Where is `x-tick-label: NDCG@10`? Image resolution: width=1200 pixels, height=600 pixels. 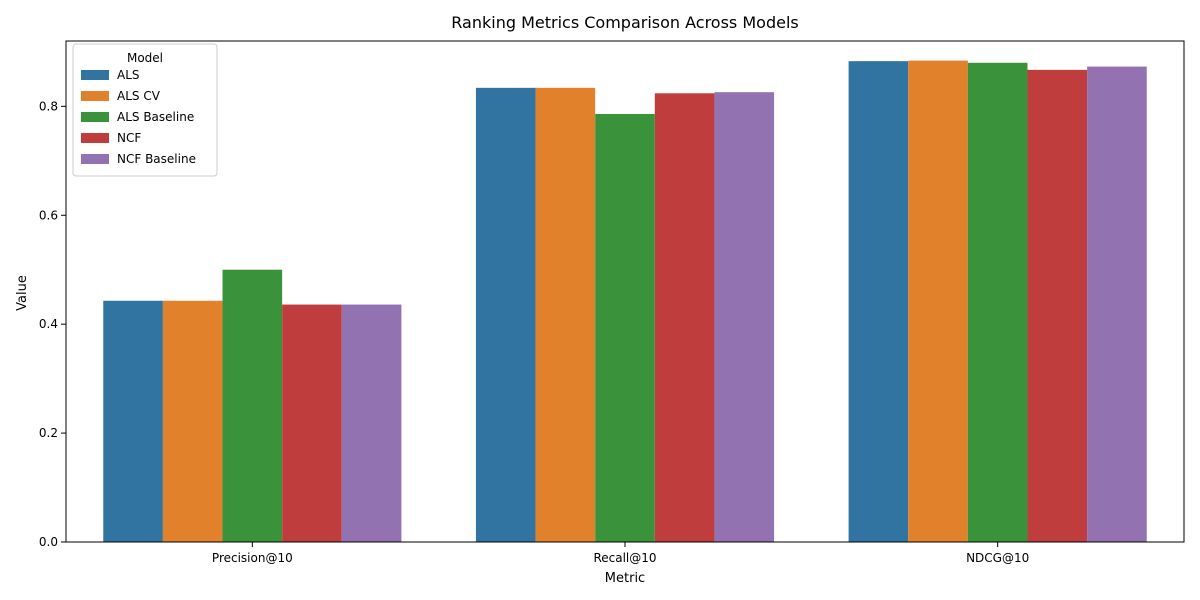 x-tick-label: NDCG@10 is located at coordinates (997, 558).